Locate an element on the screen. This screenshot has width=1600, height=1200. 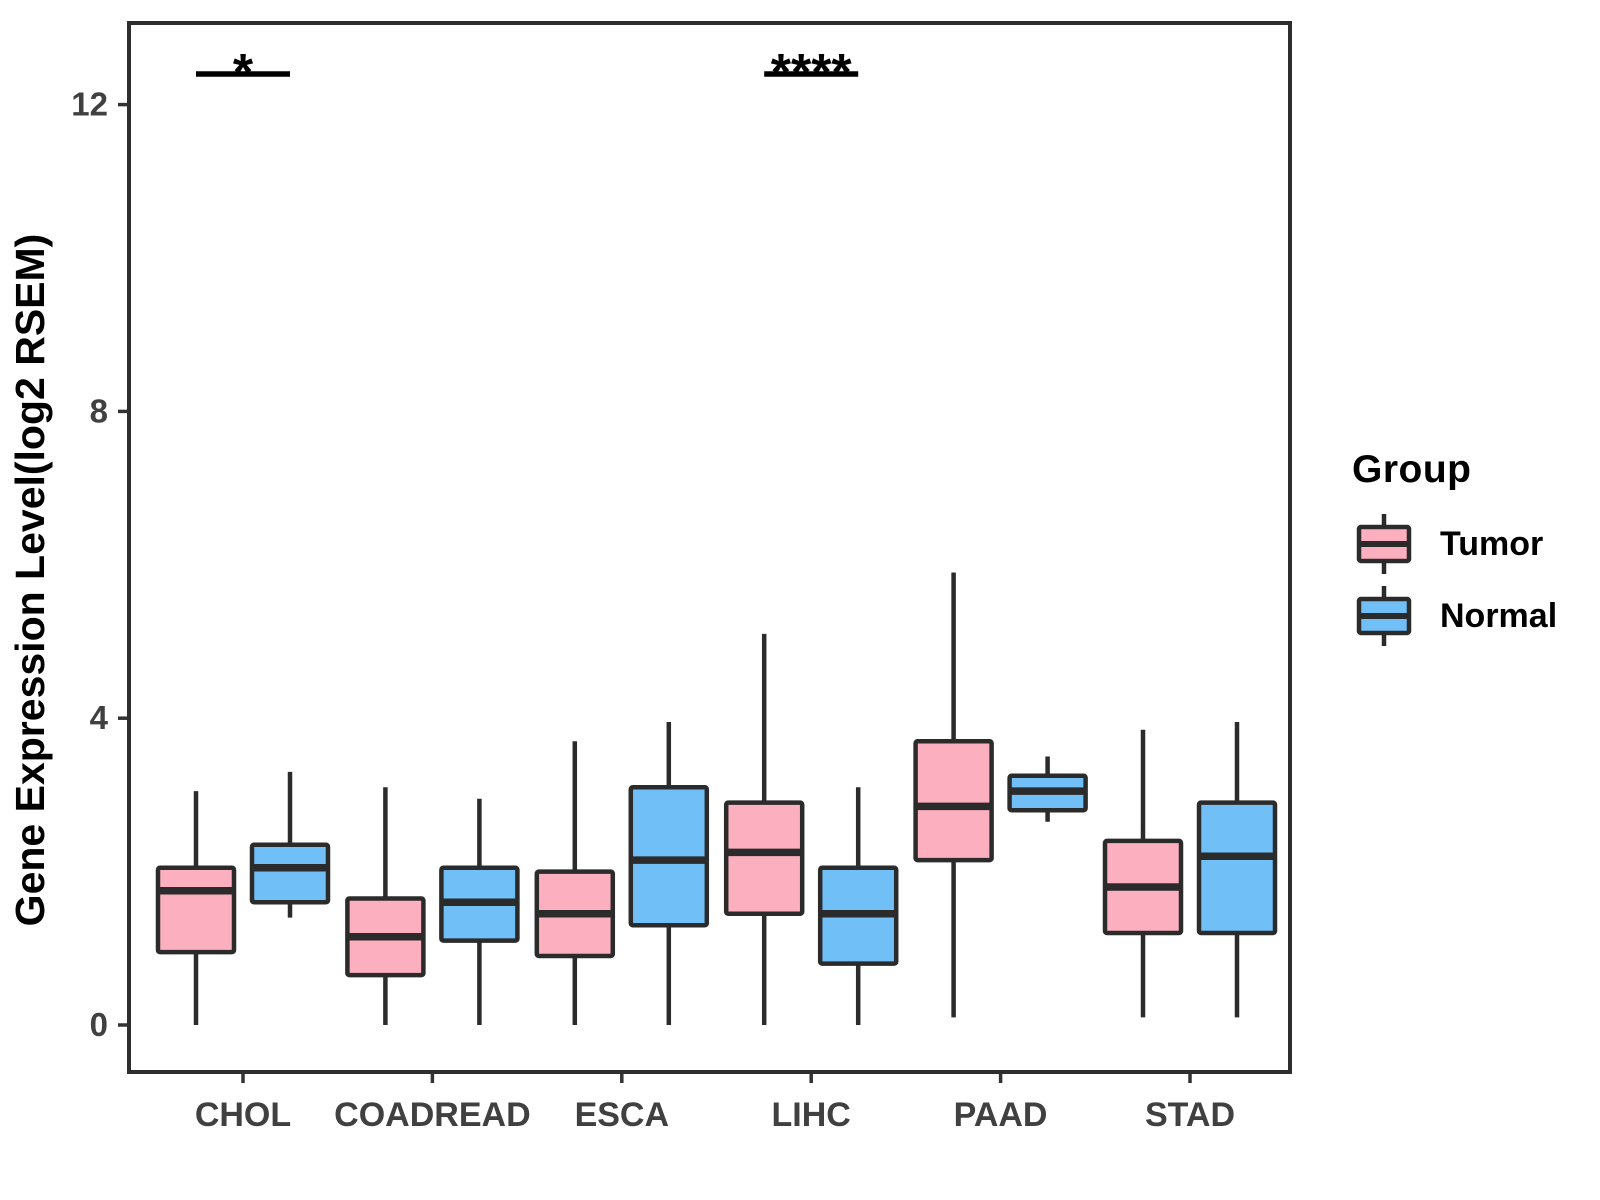
legend-title: Group is located at coordinates (1412, 469).